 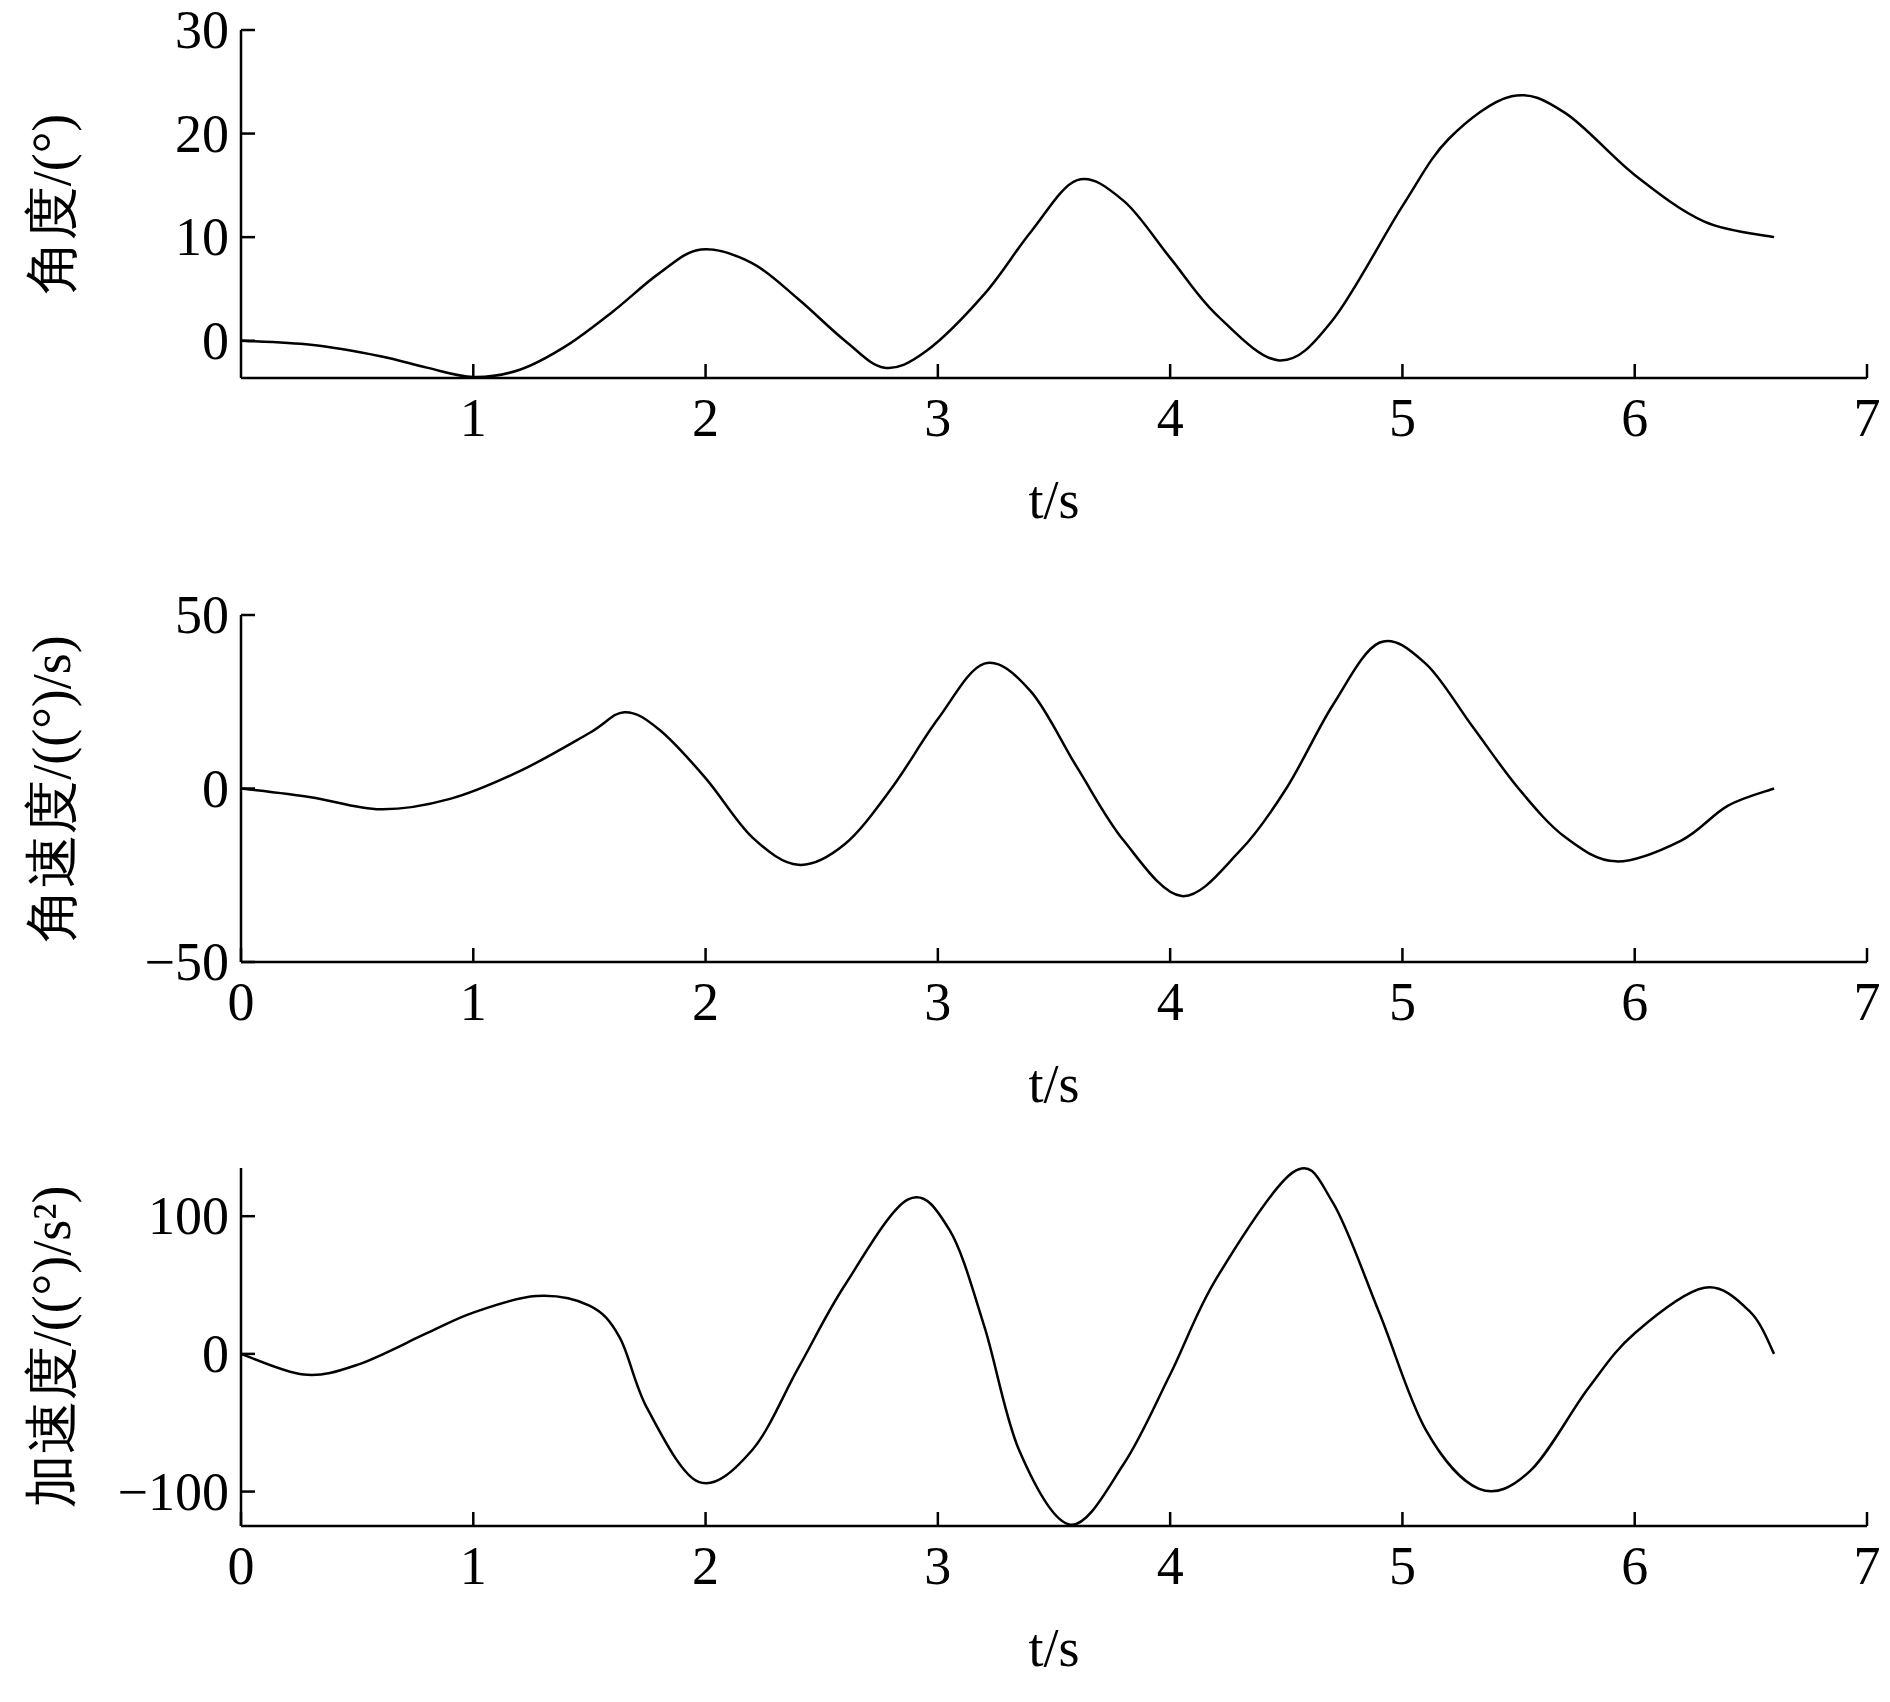 What do you see at coordinates (202, 237) in the screenshot?
I see `y-tick-label: 10` at bounding box center [202, 237].